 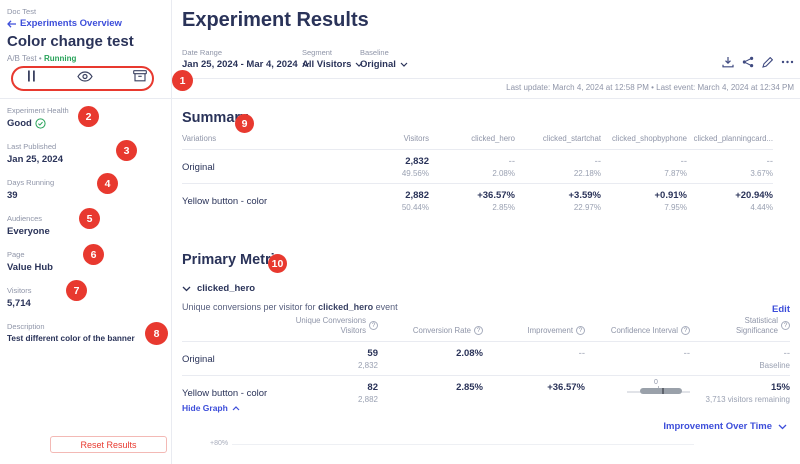 What do you see at coordinates (748, 62) in the screenshot?
I see `share-icon` at bounding box center [748, 62].